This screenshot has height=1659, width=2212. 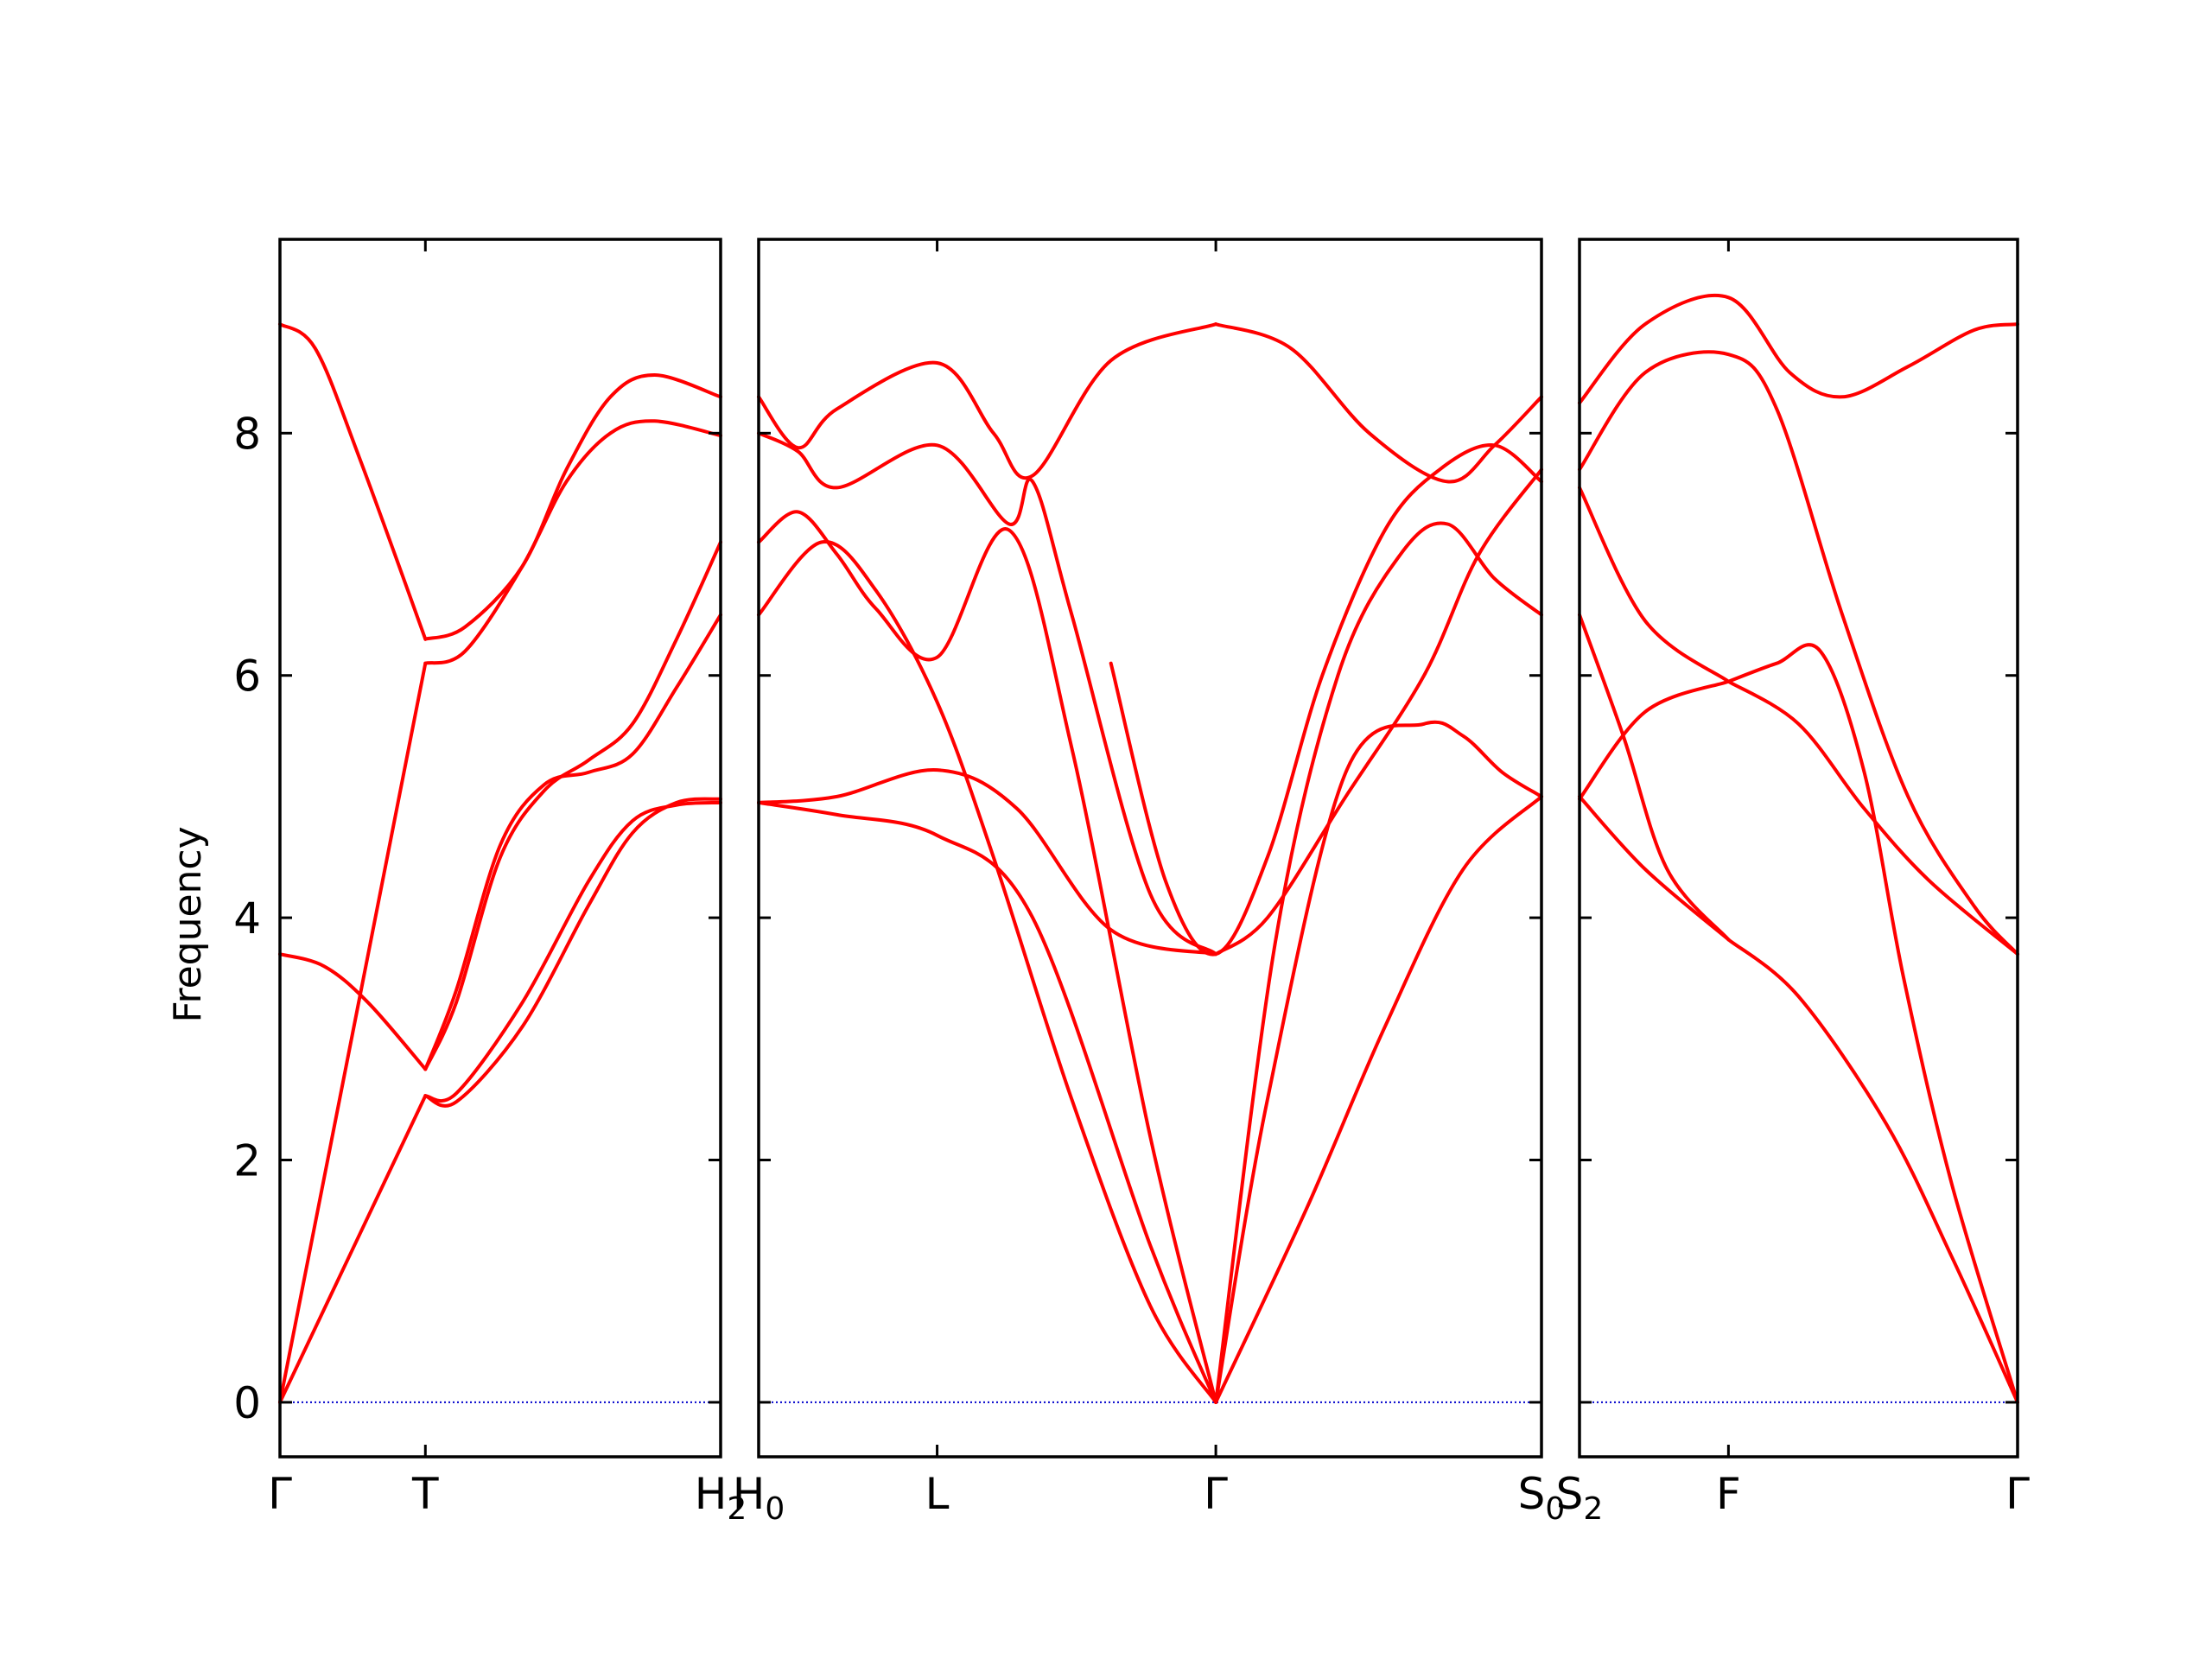 I want to click on y-tick-label: 8, so click(x=247, y=434).